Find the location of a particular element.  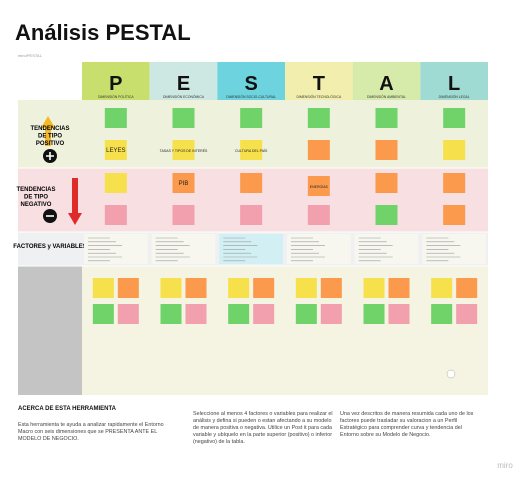

row-label: FACTORES y VARIABLES is located at coordinates (49, 247).